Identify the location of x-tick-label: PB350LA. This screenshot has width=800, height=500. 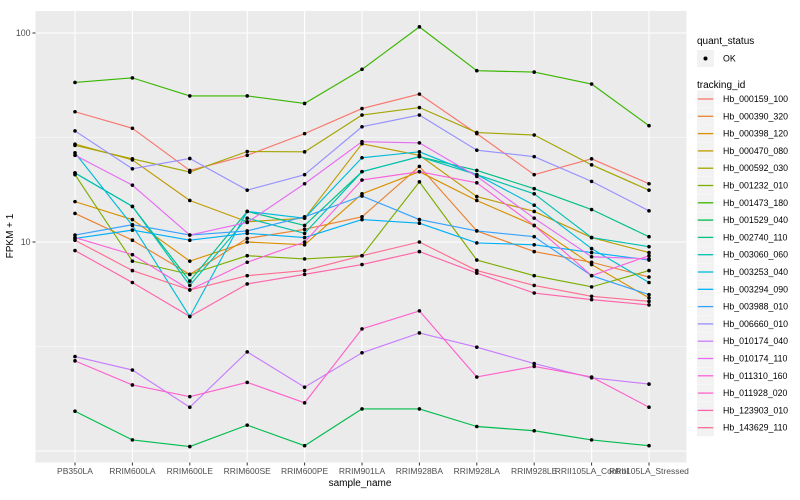
(75, 471).